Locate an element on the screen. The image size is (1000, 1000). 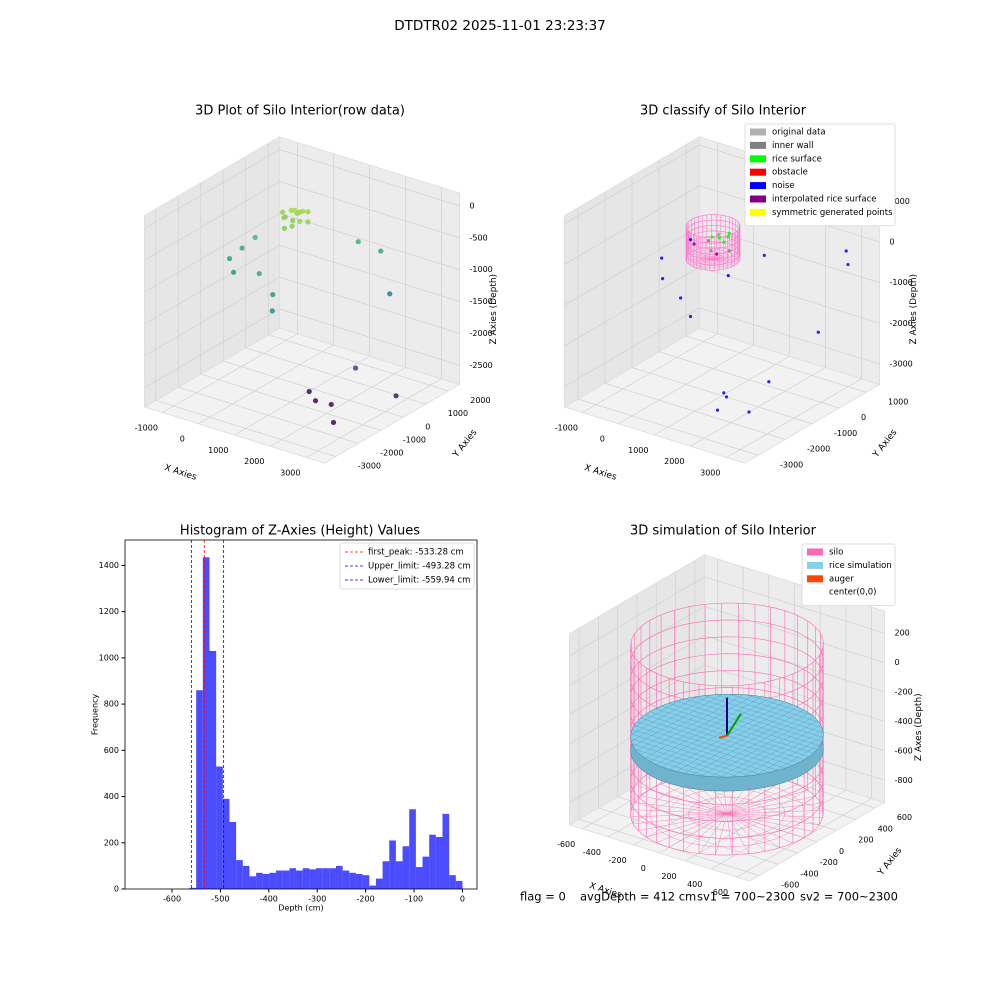
legend-label: rice surface is located at coordinates (797, 159).